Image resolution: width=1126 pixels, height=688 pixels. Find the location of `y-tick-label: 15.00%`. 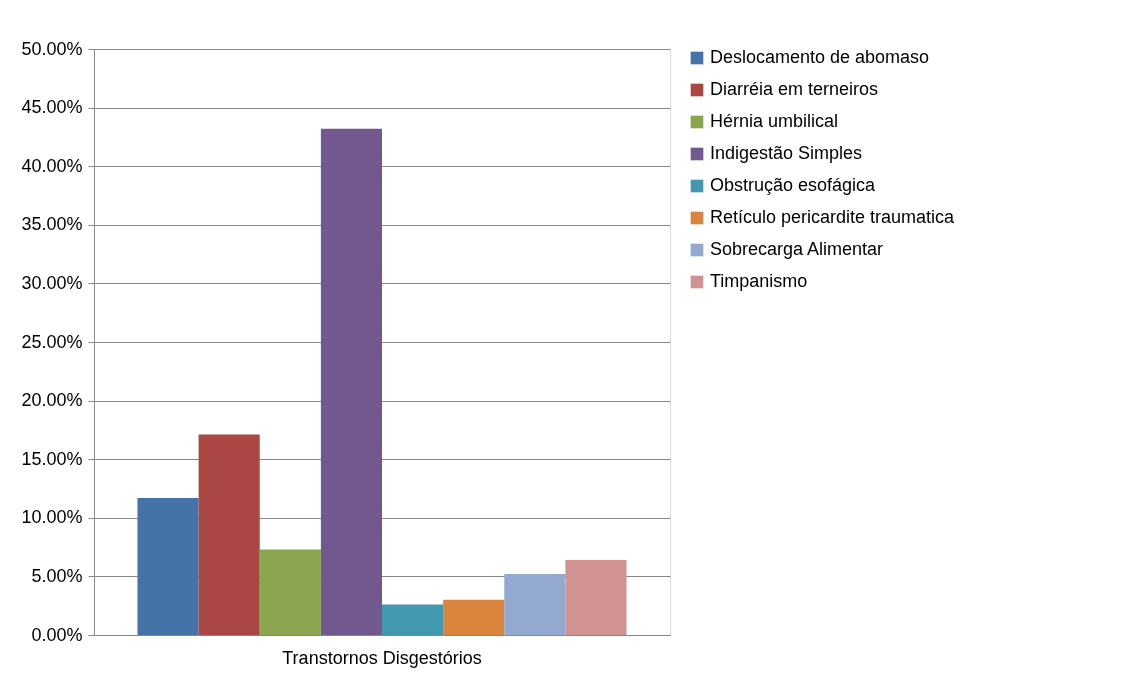

y-tick-label: 15.00% is located at coordinates (52, 458).